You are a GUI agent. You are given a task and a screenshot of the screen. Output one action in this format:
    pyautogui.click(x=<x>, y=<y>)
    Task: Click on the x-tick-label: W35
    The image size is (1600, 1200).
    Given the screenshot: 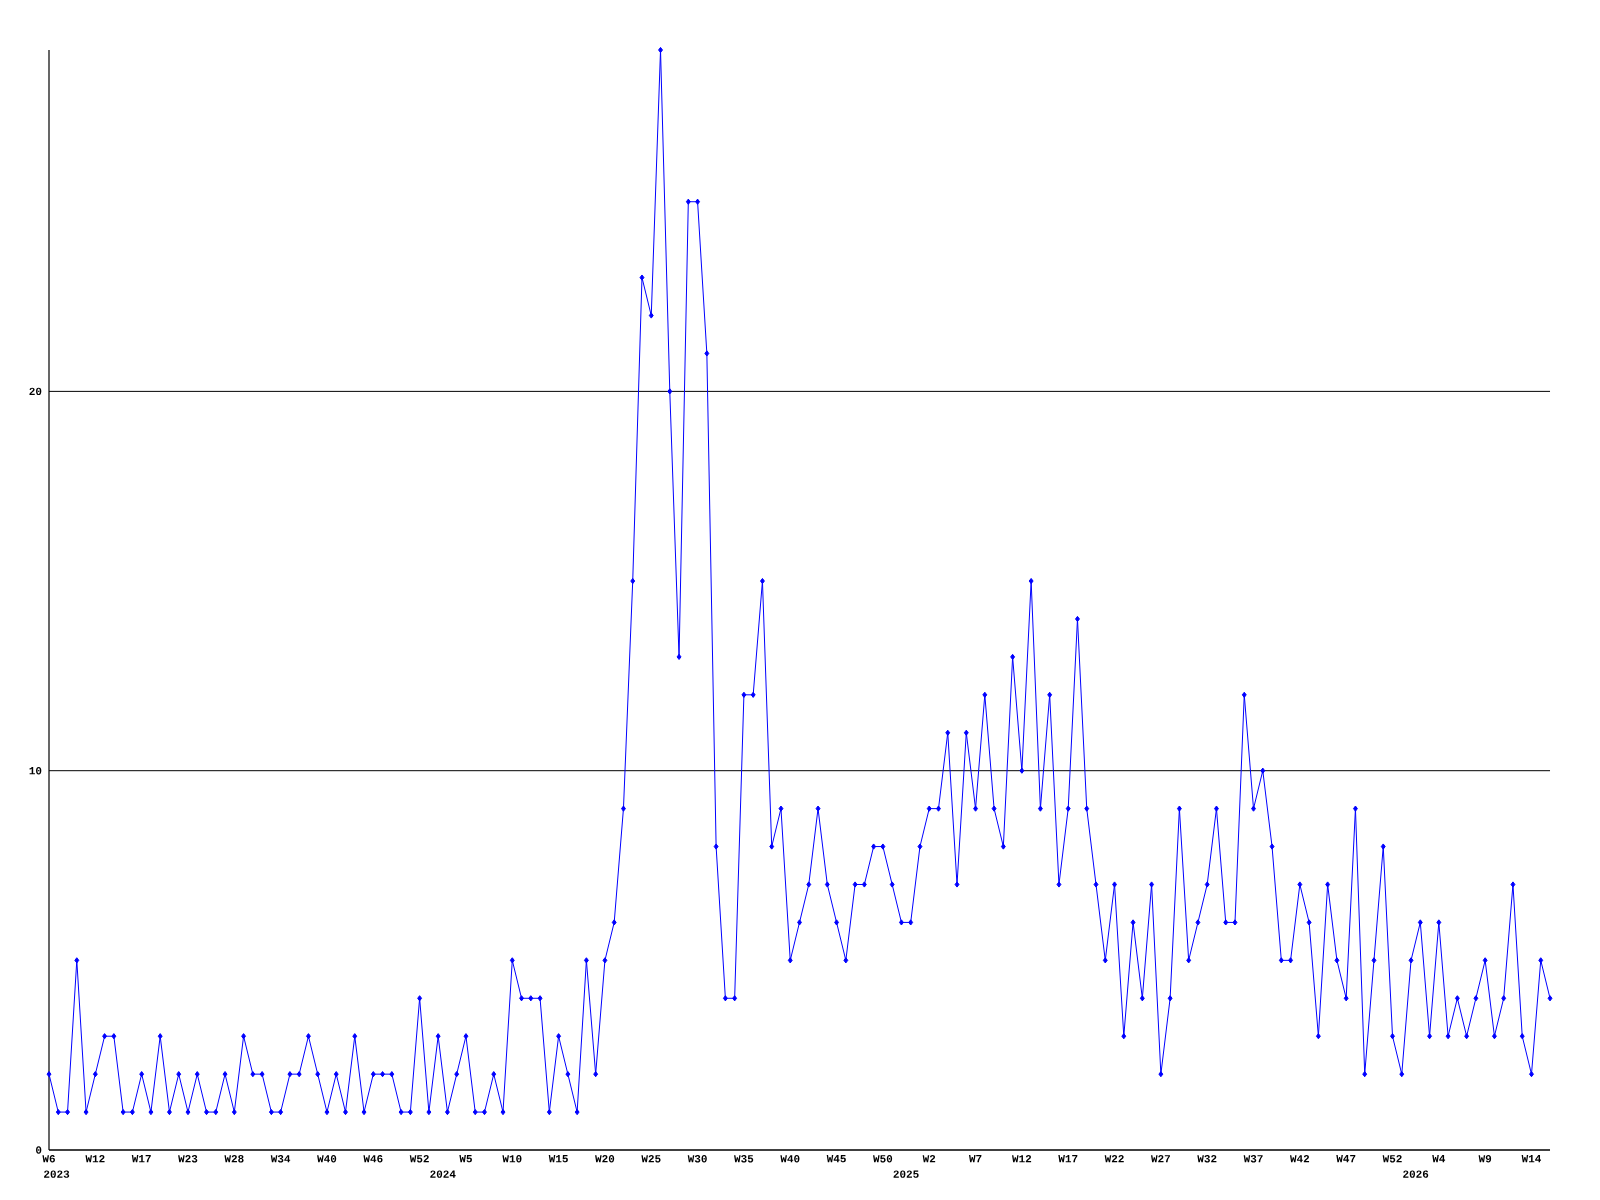 What is the action you would take?
    pyautogui.click(x=744, y=1159)
    